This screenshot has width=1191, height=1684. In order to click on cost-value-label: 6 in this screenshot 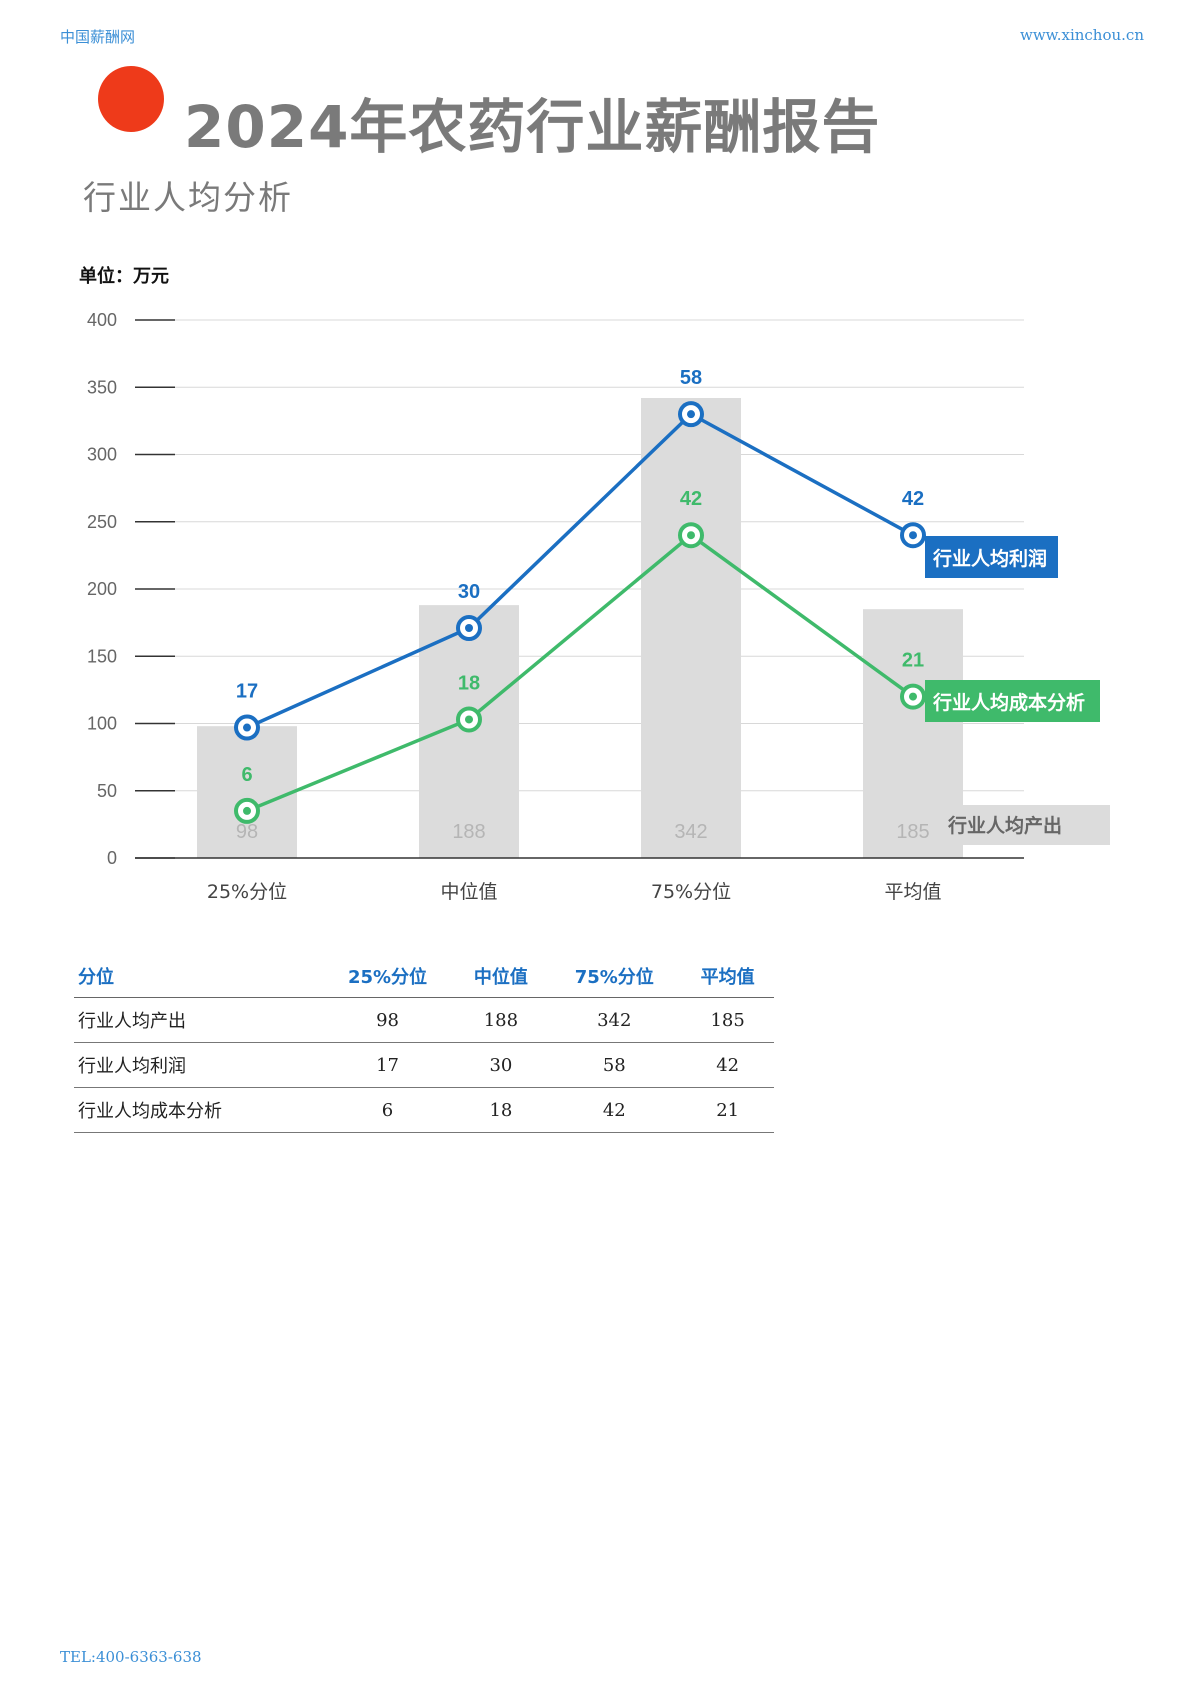, I will do `click(246, 775)`.